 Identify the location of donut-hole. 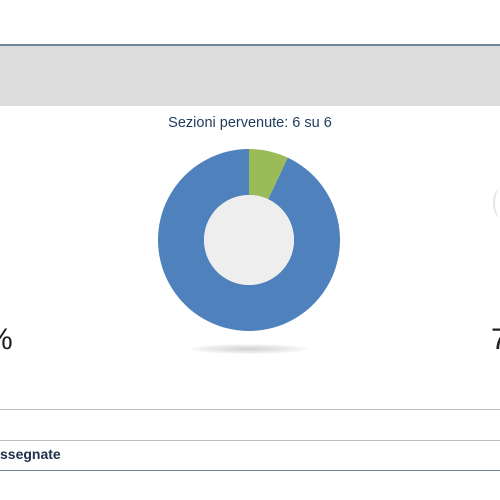
(249, 240).